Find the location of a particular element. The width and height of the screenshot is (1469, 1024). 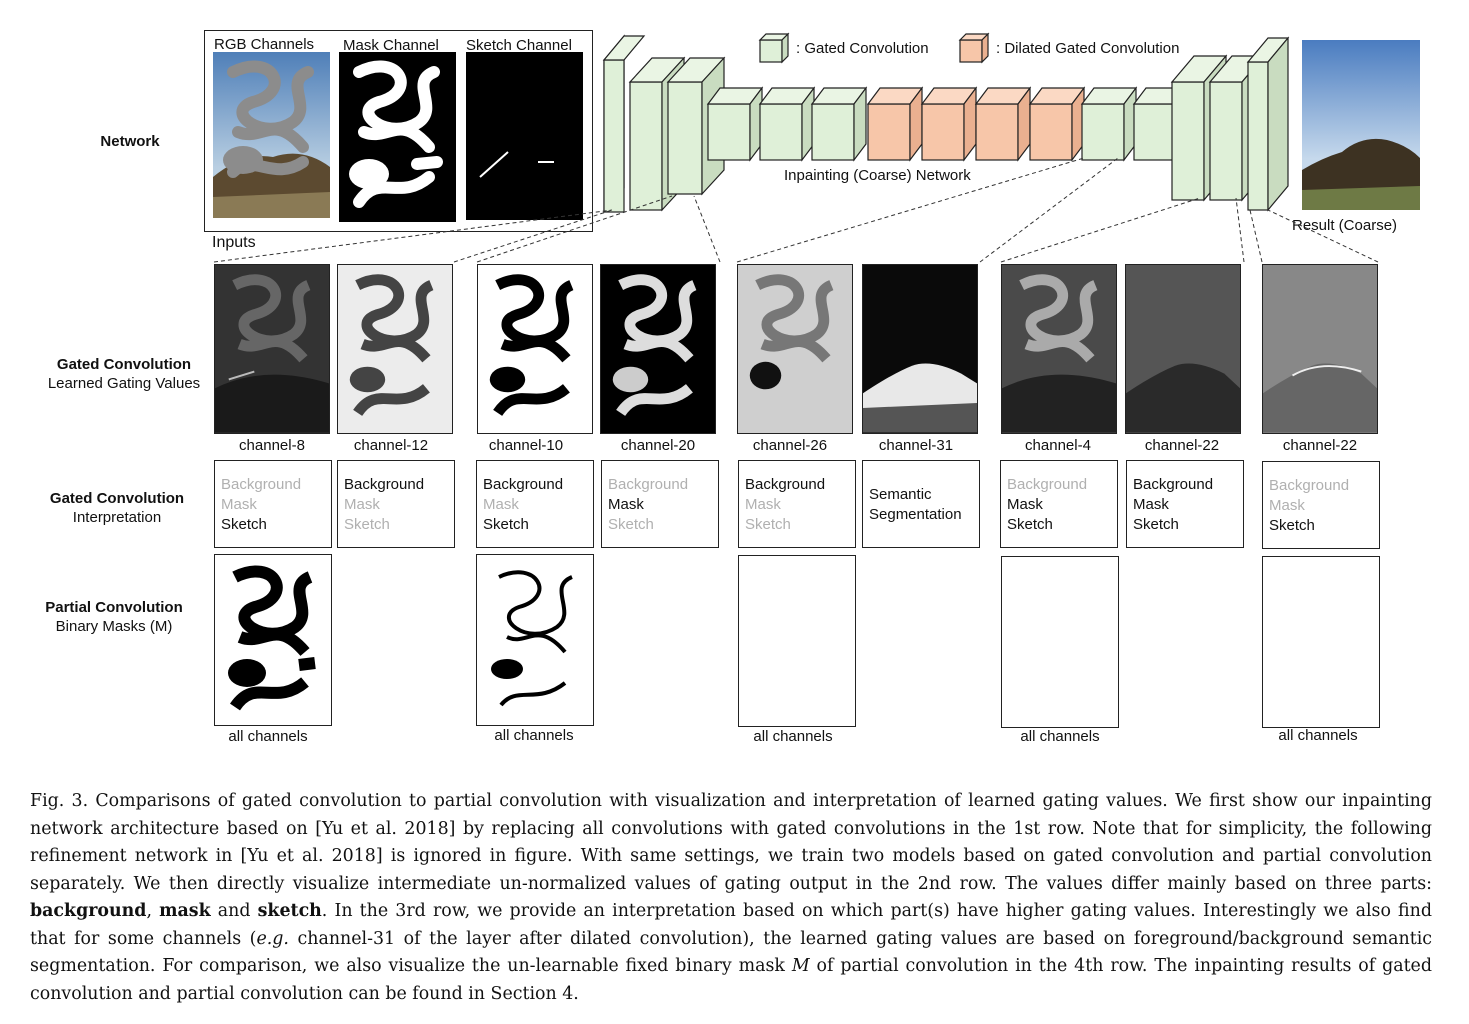

channel-label: channel-10 is located at coordinates (526, 445).